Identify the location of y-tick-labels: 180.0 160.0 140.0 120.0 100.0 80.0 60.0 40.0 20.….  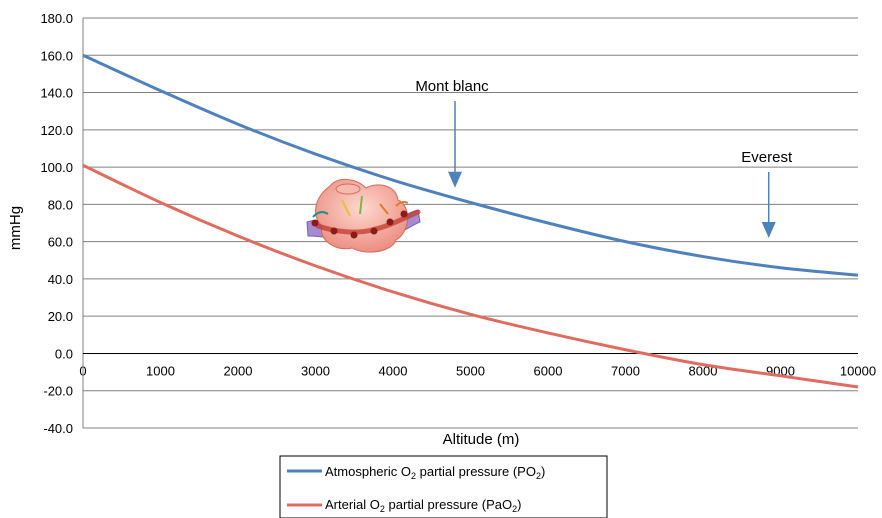
(56, 223).